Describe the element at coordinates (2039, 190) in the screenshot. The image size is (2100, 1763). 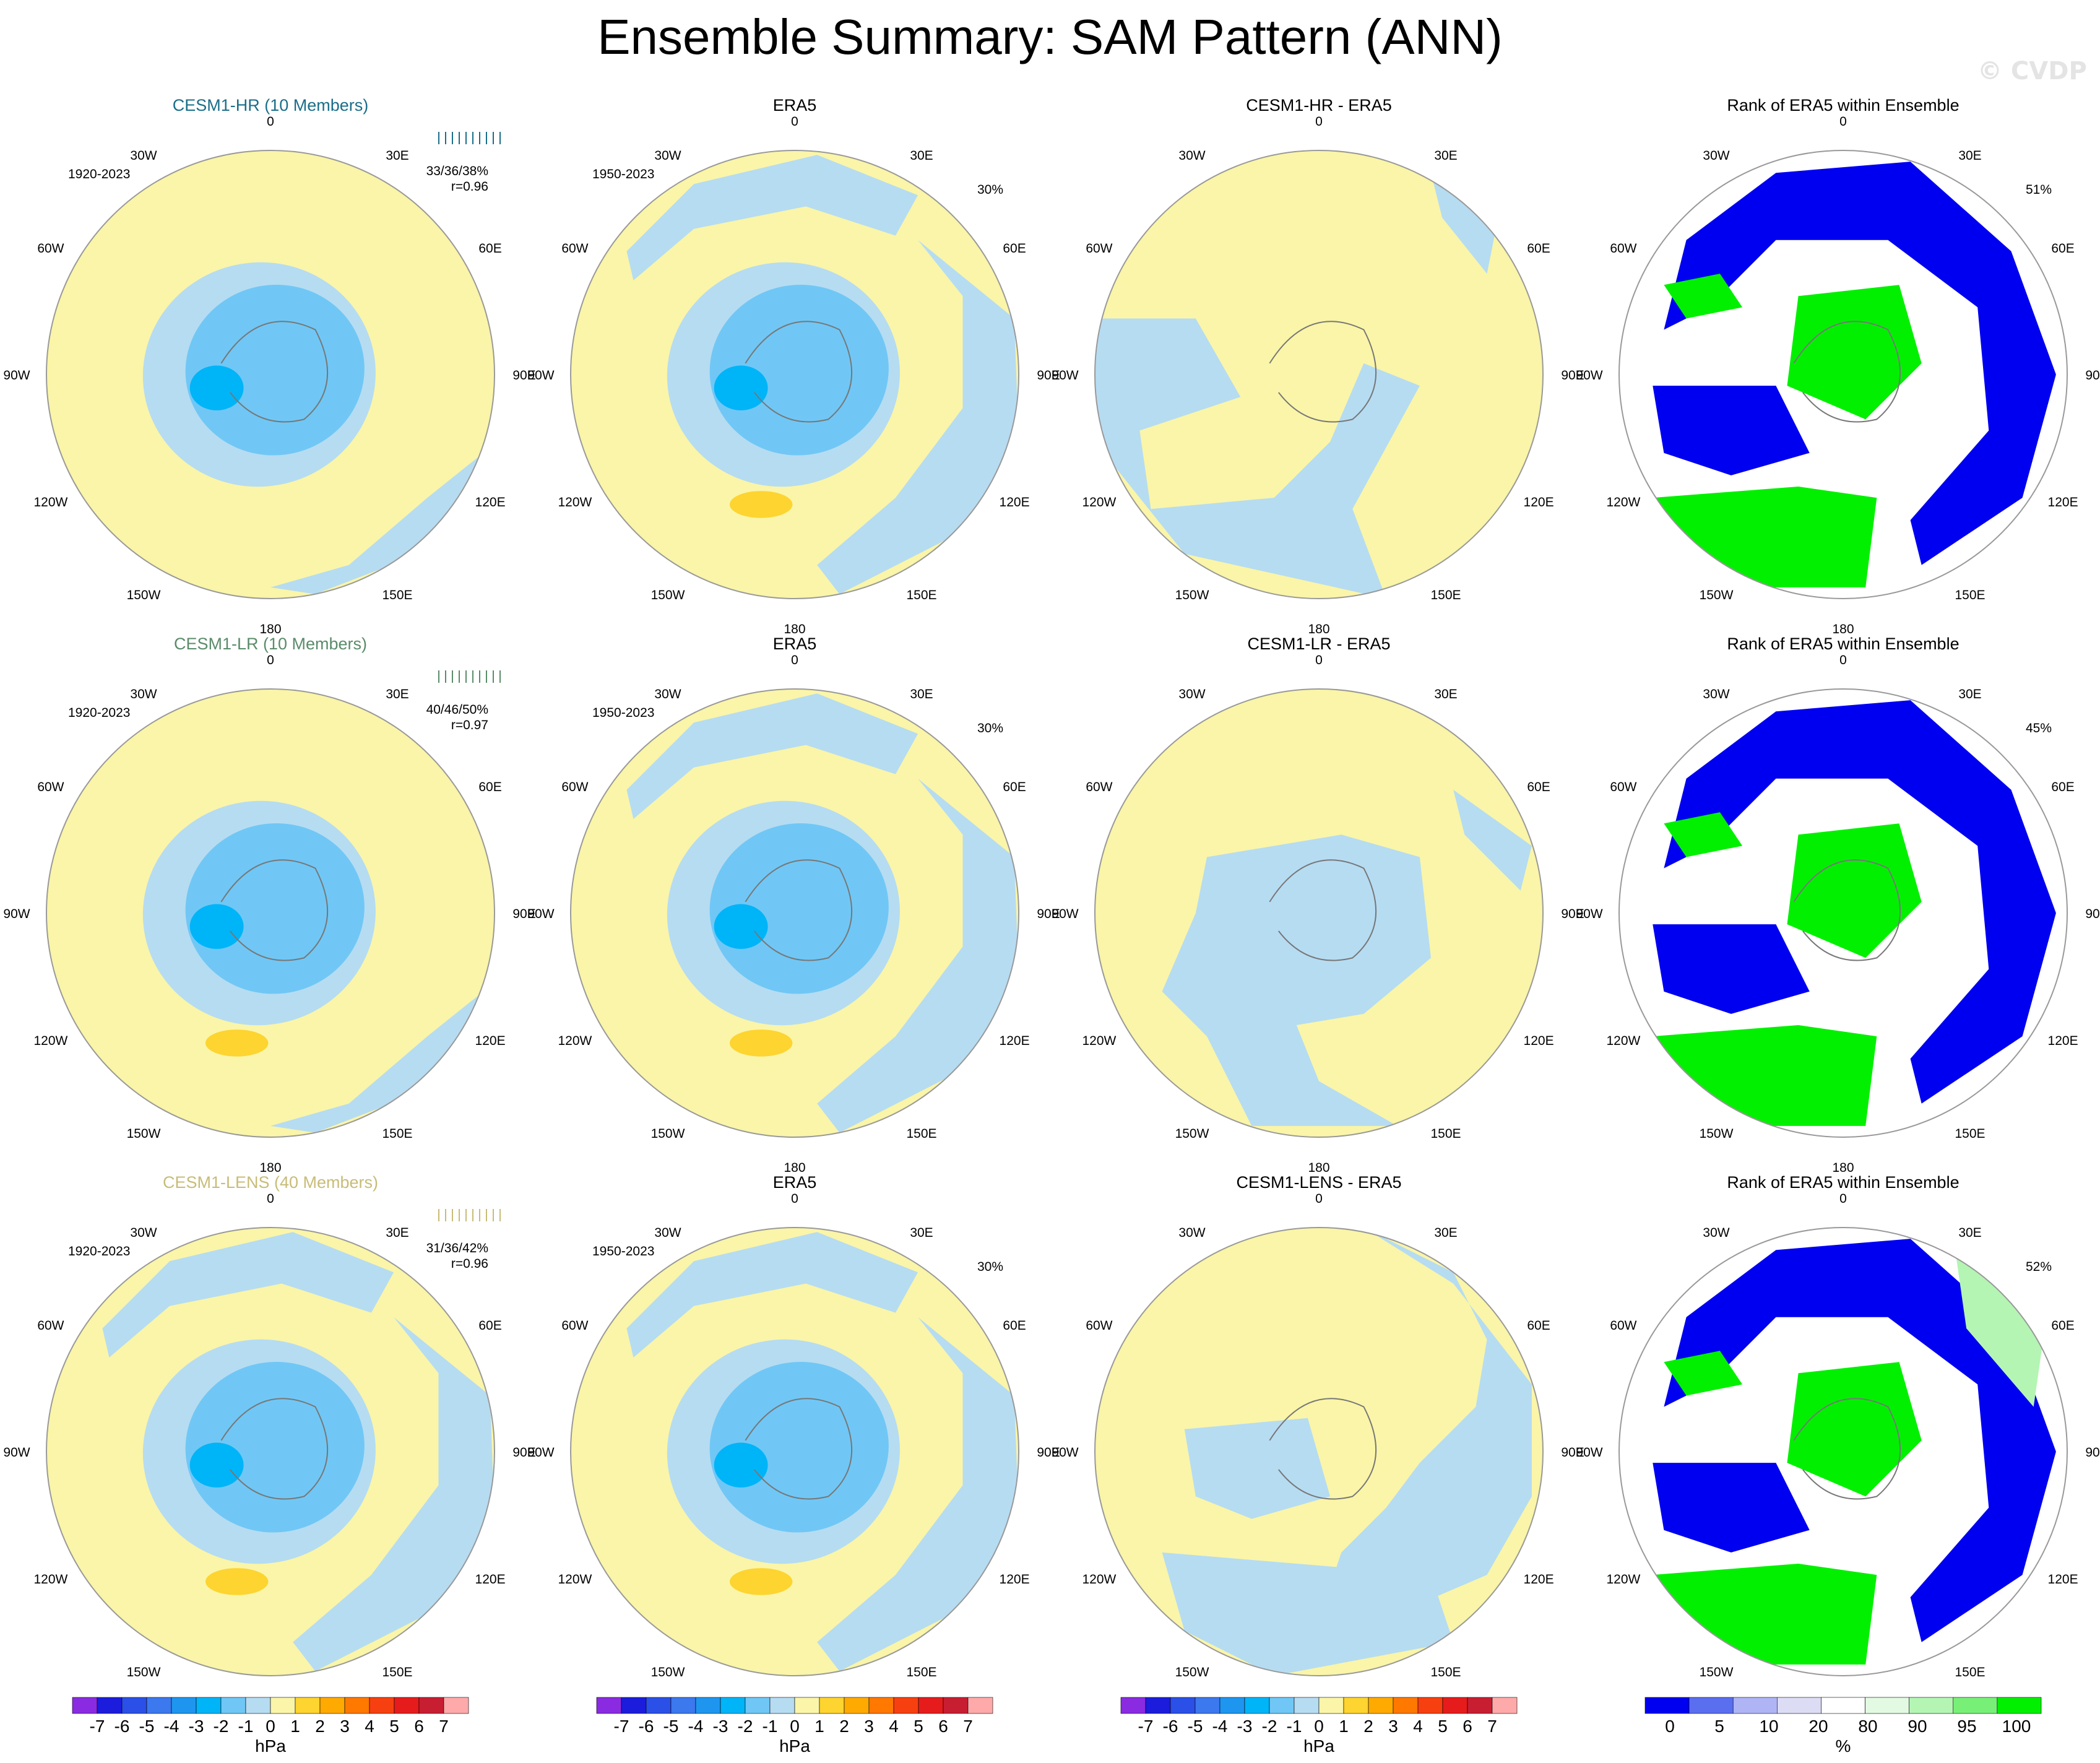
I see `variance-explained: 51%` at that location.